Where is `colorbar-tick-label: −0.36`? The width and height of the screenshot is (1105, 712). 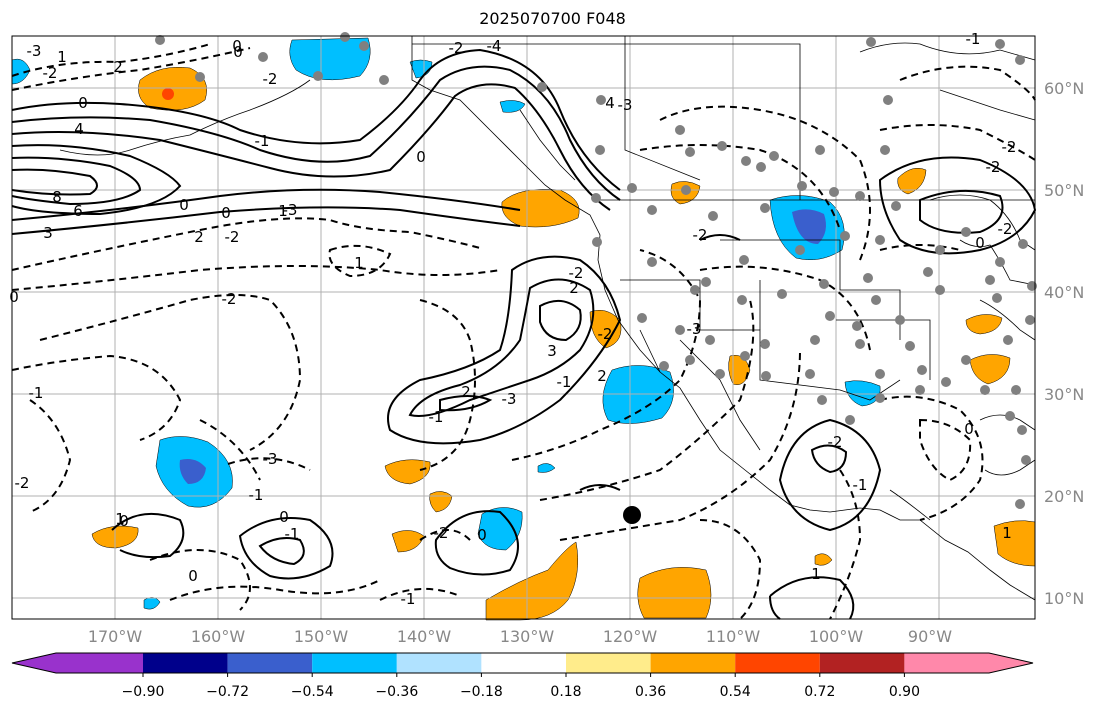
colorbar-tick-label: −0.36 is located at coordinates (396, 692).